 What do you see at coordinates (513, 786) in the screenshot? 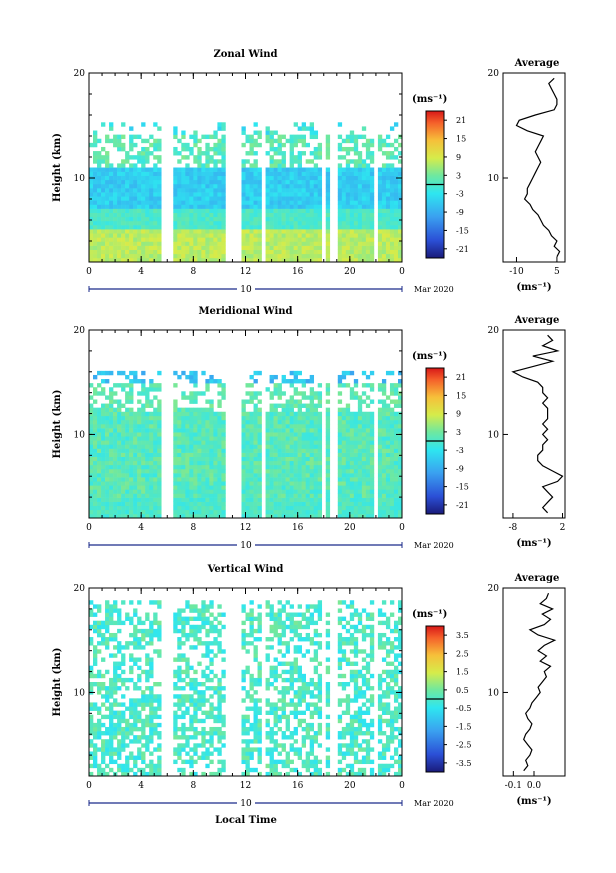
I see `average-x-tick-label: -0.1` at bounding box center [513, 786].